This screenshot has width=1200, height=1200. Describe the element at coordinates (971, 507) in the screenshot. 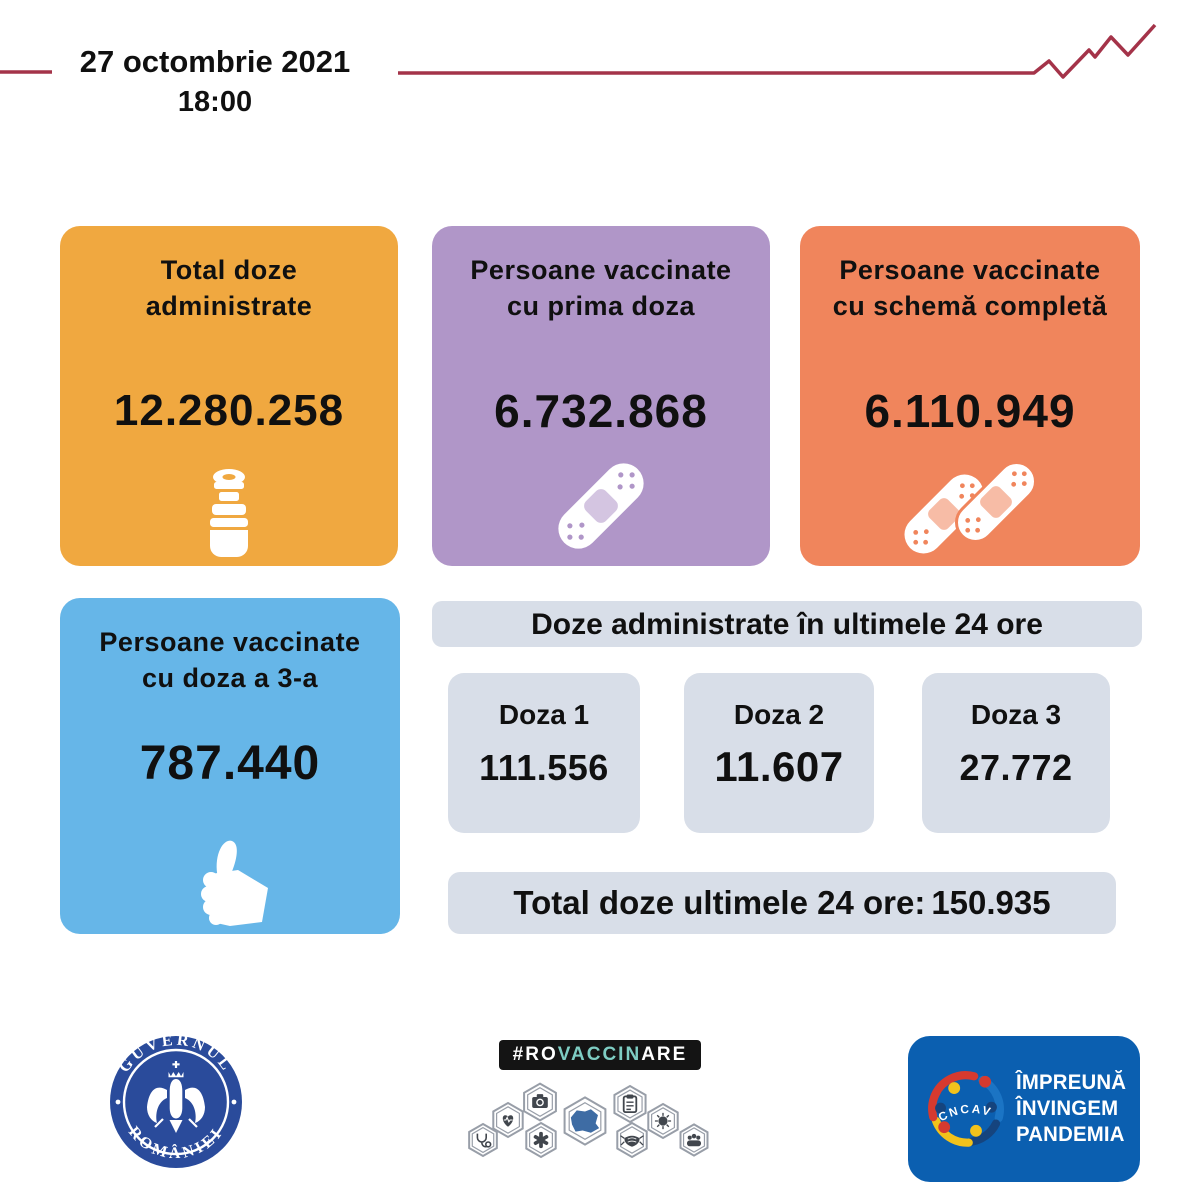

I see `double-bandage-icon` at that location.